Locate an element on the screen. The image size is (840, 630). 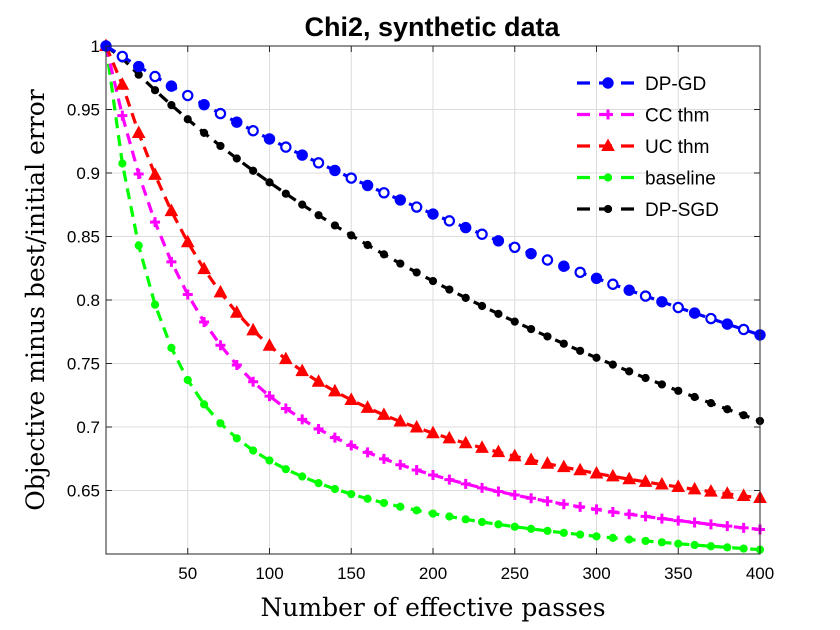
legend-label: baseline is located at coordinates (680, 179).